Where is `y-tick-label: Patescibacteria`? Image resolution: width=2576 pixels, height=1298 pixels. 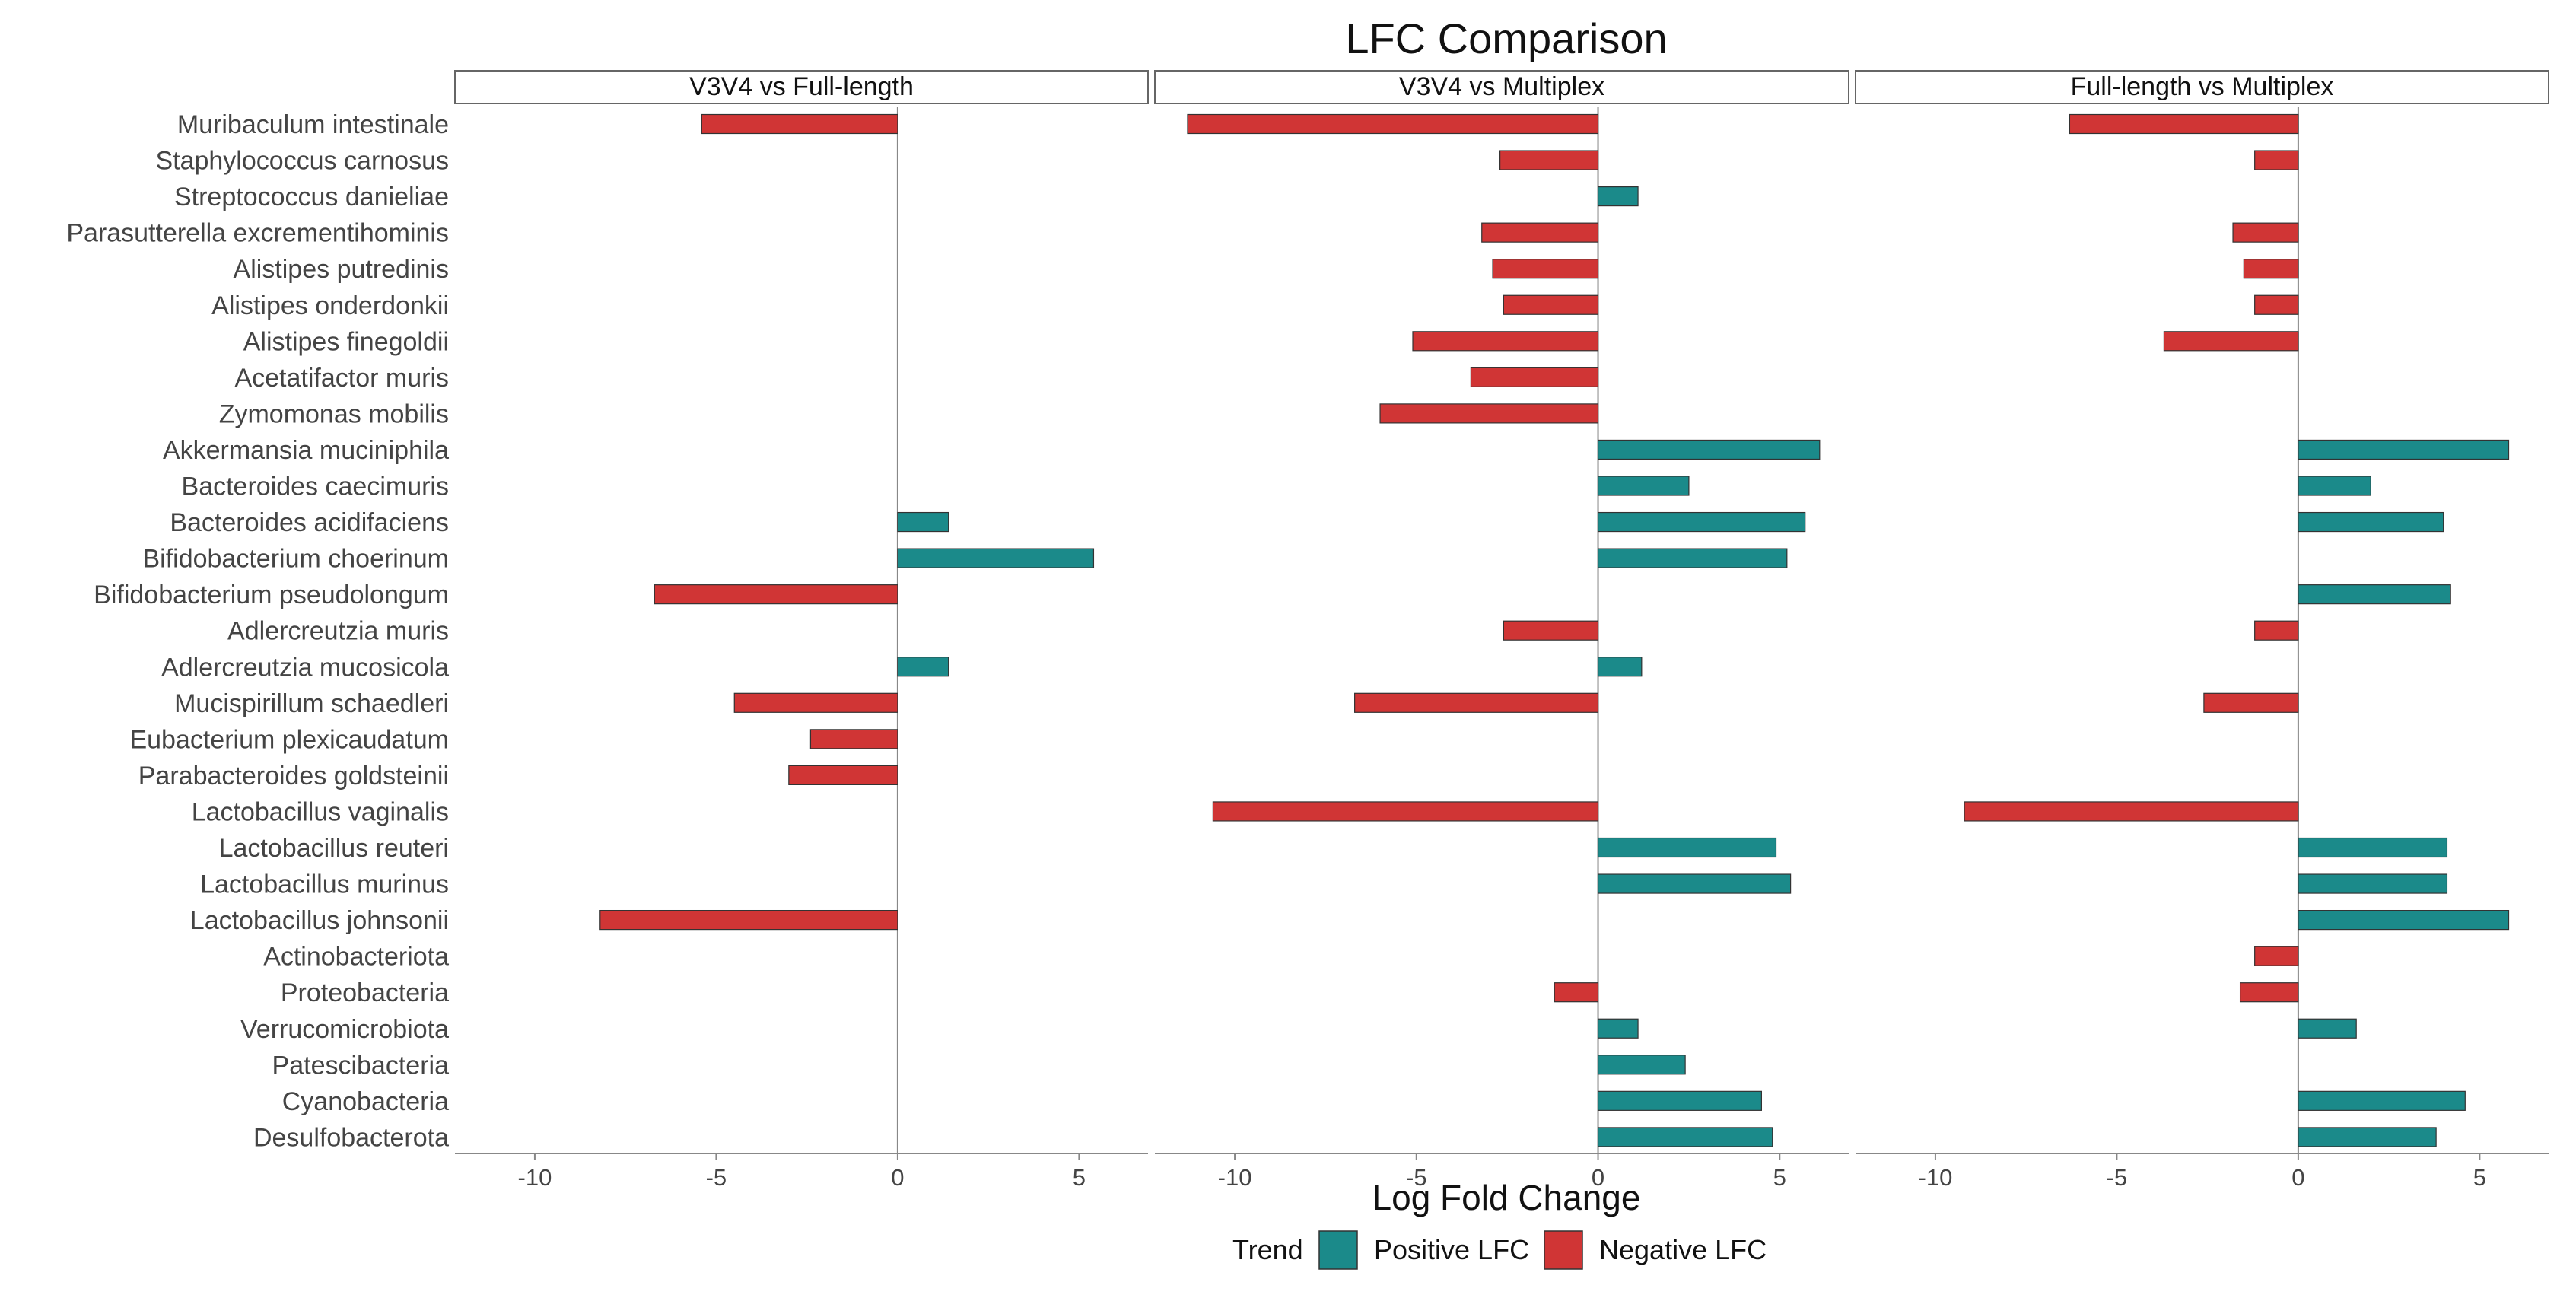 y-tick-label: Patescibacteria is located at coordinates (361, 1065).